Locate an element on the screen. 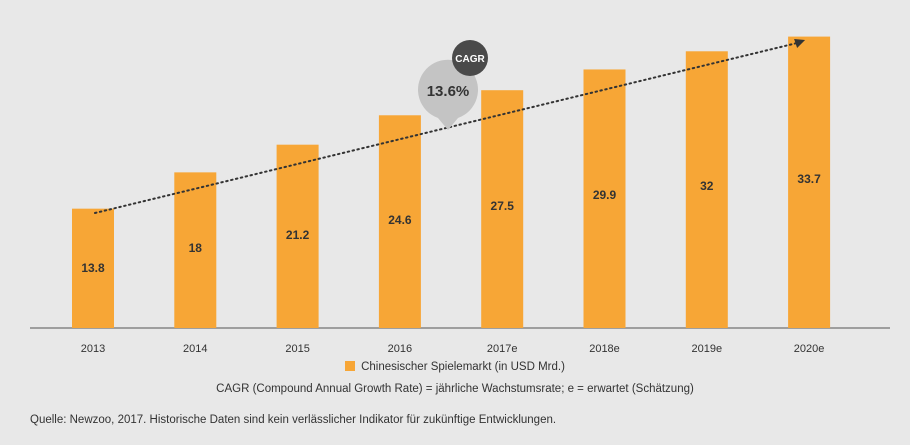  tick-label-2019e: 2019e is located at coordinates (707, 349).